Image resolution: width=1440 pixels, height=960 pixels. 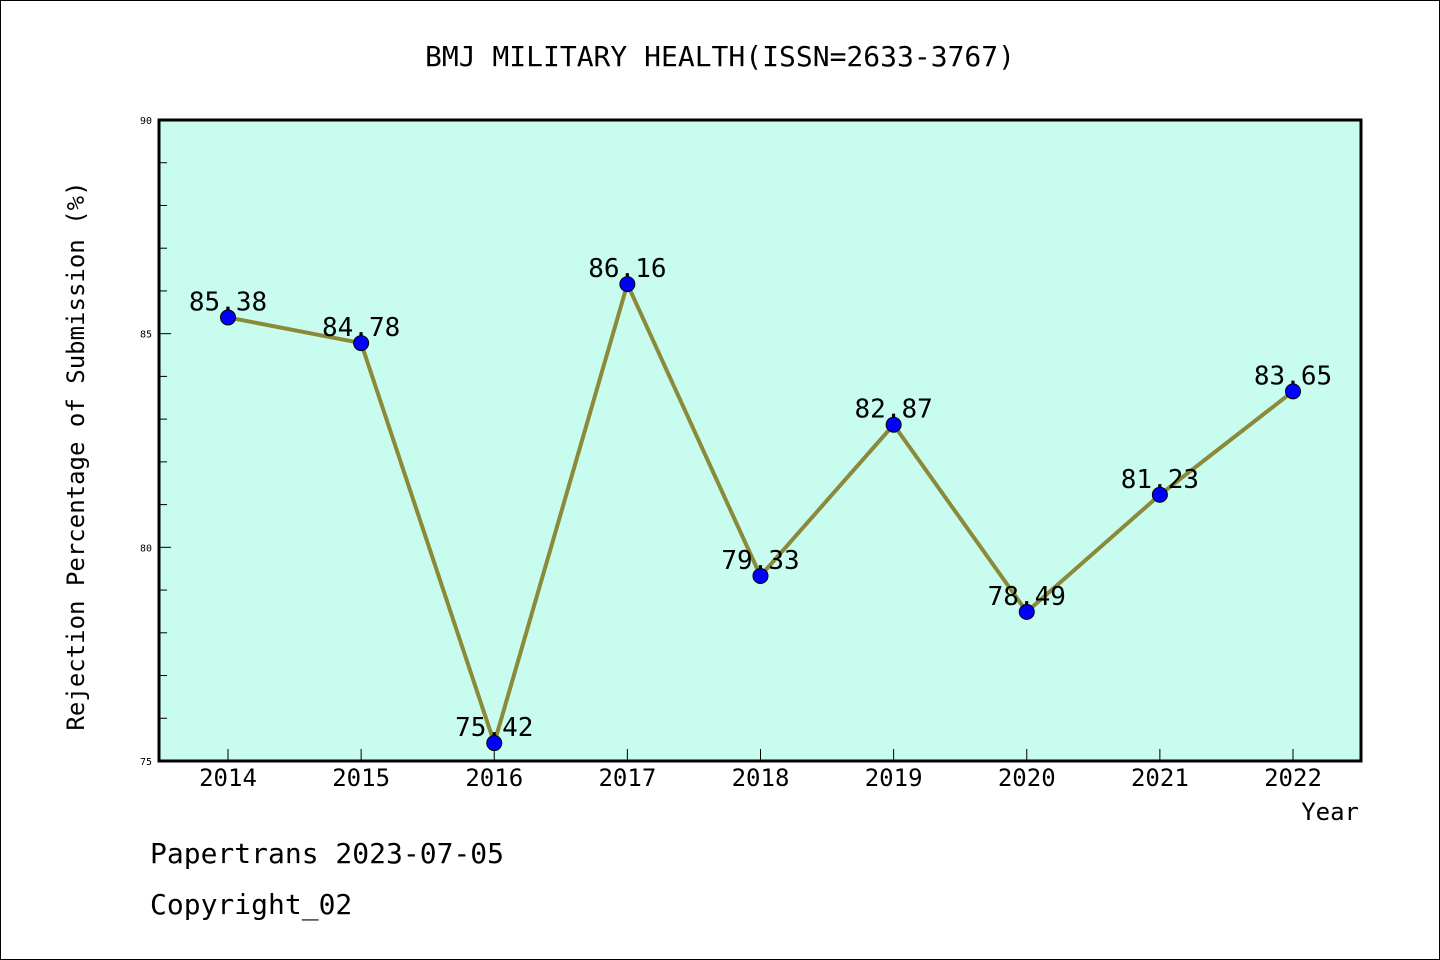 I want to click on data-label: 81.23, so click(x=1160, y=480).